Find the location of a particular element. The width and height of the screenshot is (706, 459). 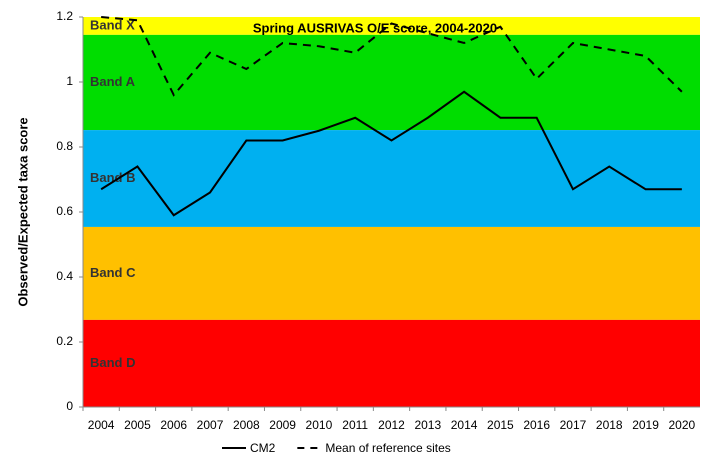

legend-label: CM2 is located at coordinates (263, 448).